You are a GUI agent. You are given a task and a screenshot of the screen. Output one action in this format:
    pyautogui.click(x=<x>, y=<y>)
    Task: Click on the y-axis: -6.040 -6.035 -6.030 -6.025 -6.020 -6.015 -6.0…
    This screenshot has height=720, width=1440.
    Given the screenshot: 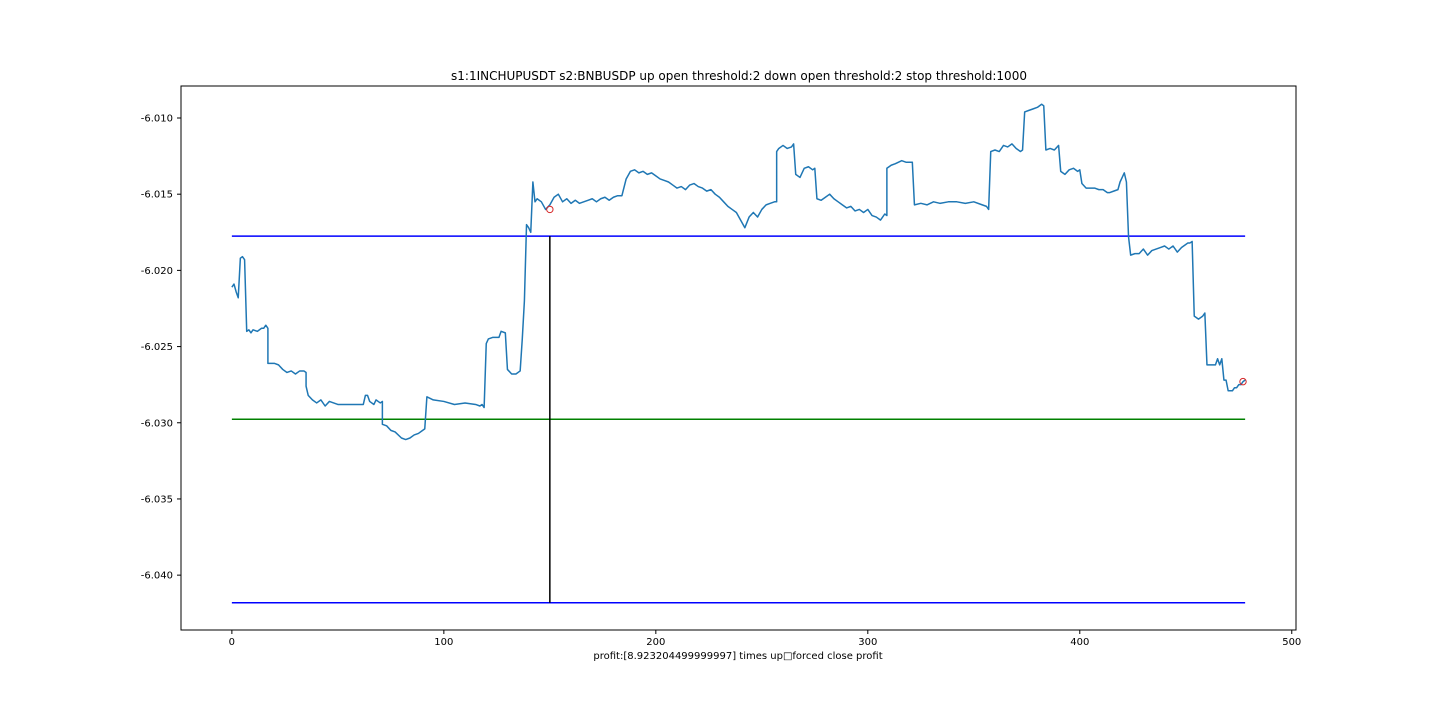 What is the action you would take?
    pyautogui.click(x=161, y=348)
    